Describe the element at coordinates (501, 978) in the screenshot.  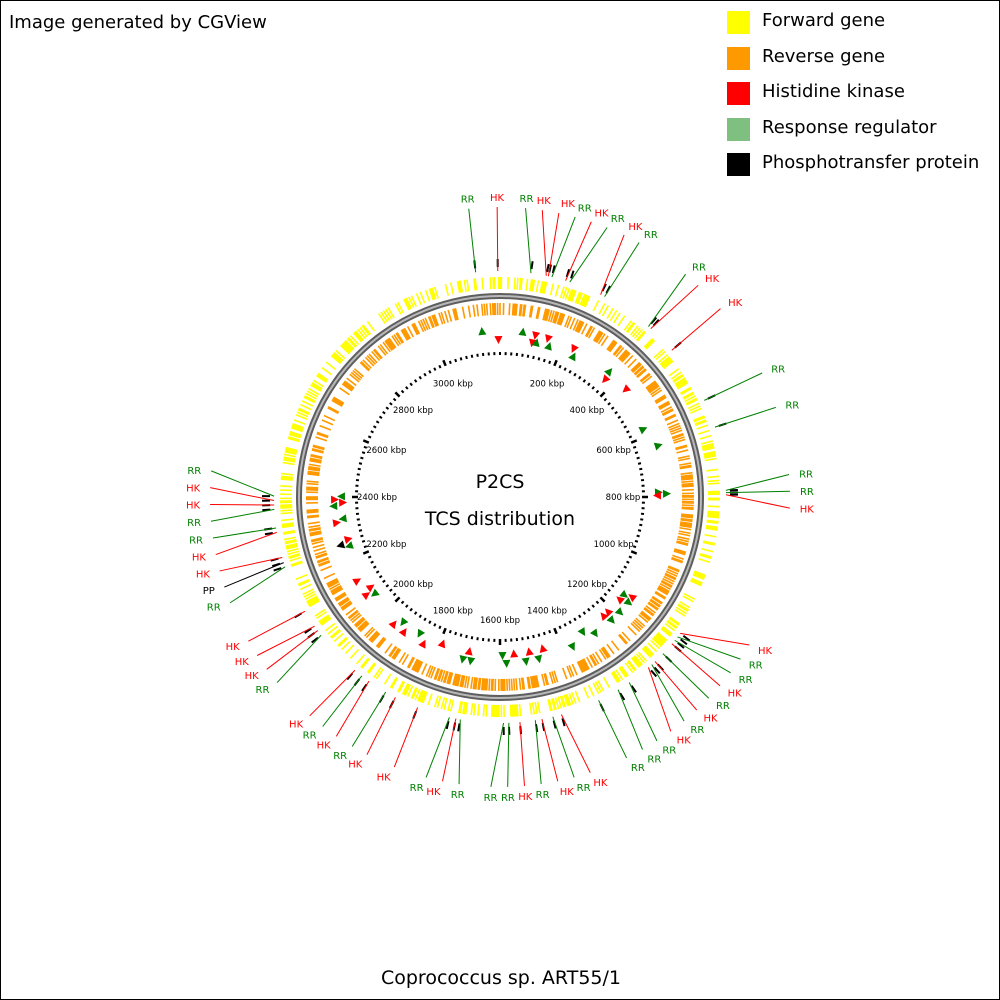
I see `organism-name: Coprococcus sp. ART55/1` at that location.